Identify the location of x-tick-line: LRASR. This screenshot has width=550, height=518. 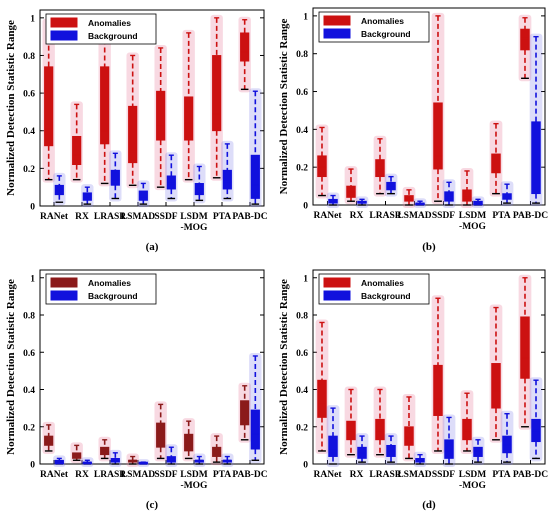
(385, 475).